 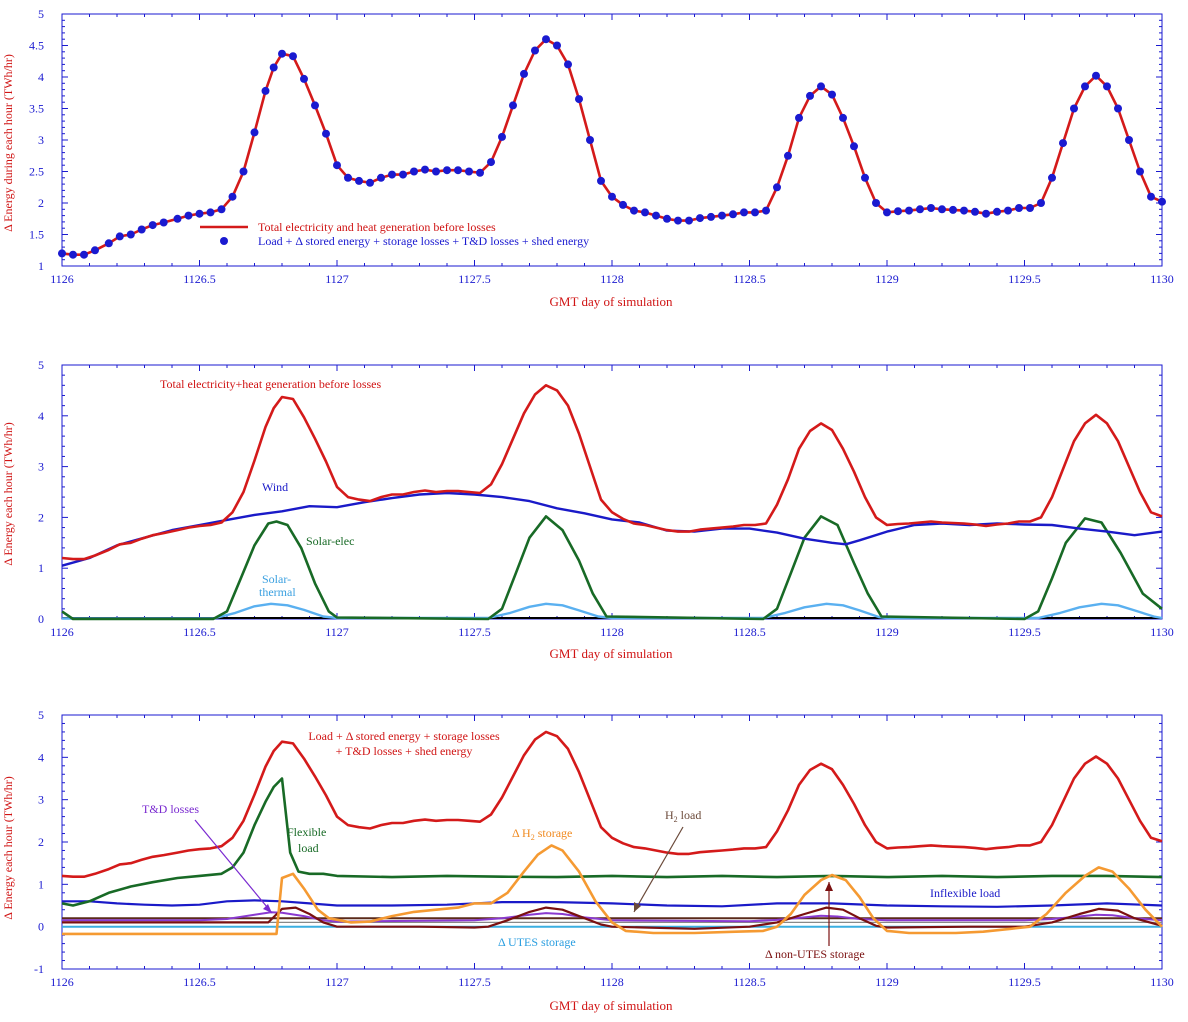 I want to click on annotation-inflexible-load: Inflexible load, so click(x=965, y=893).